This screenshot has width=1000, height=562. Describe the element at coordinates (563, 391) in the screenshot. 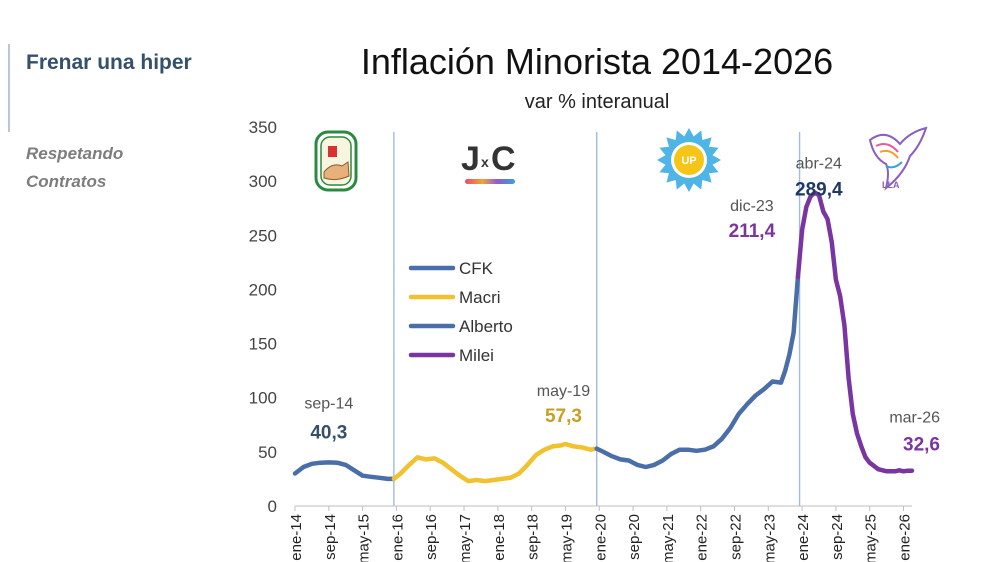

I see `annotation-date: may-19` at that location.